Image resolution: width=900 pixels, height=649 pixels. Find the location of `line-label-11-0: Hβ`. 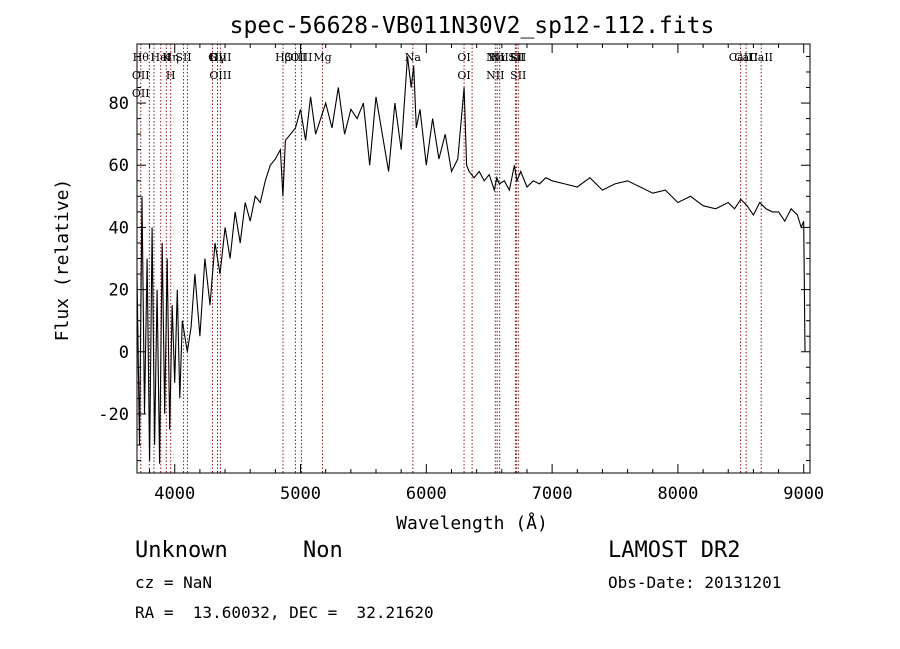

line-label-11-0: Hβ is located at coordinates (283, 57).